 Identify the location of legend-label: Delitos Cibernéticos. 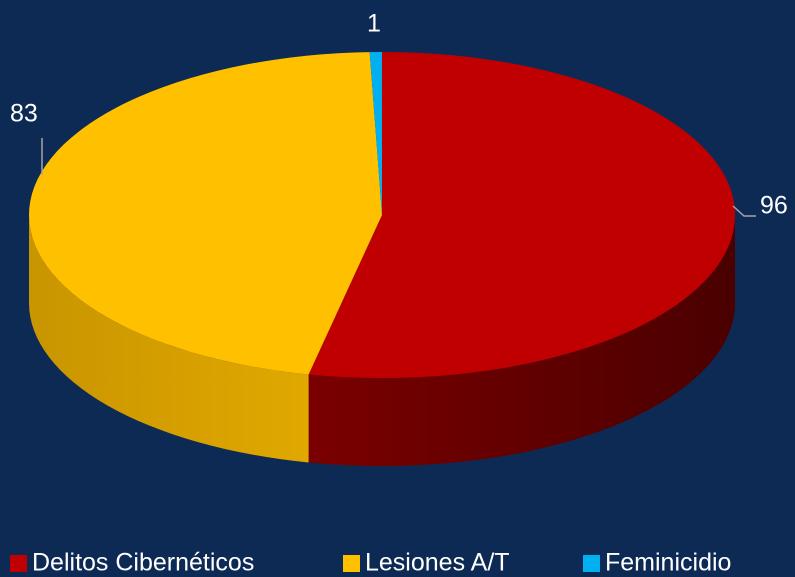
(143, 563).